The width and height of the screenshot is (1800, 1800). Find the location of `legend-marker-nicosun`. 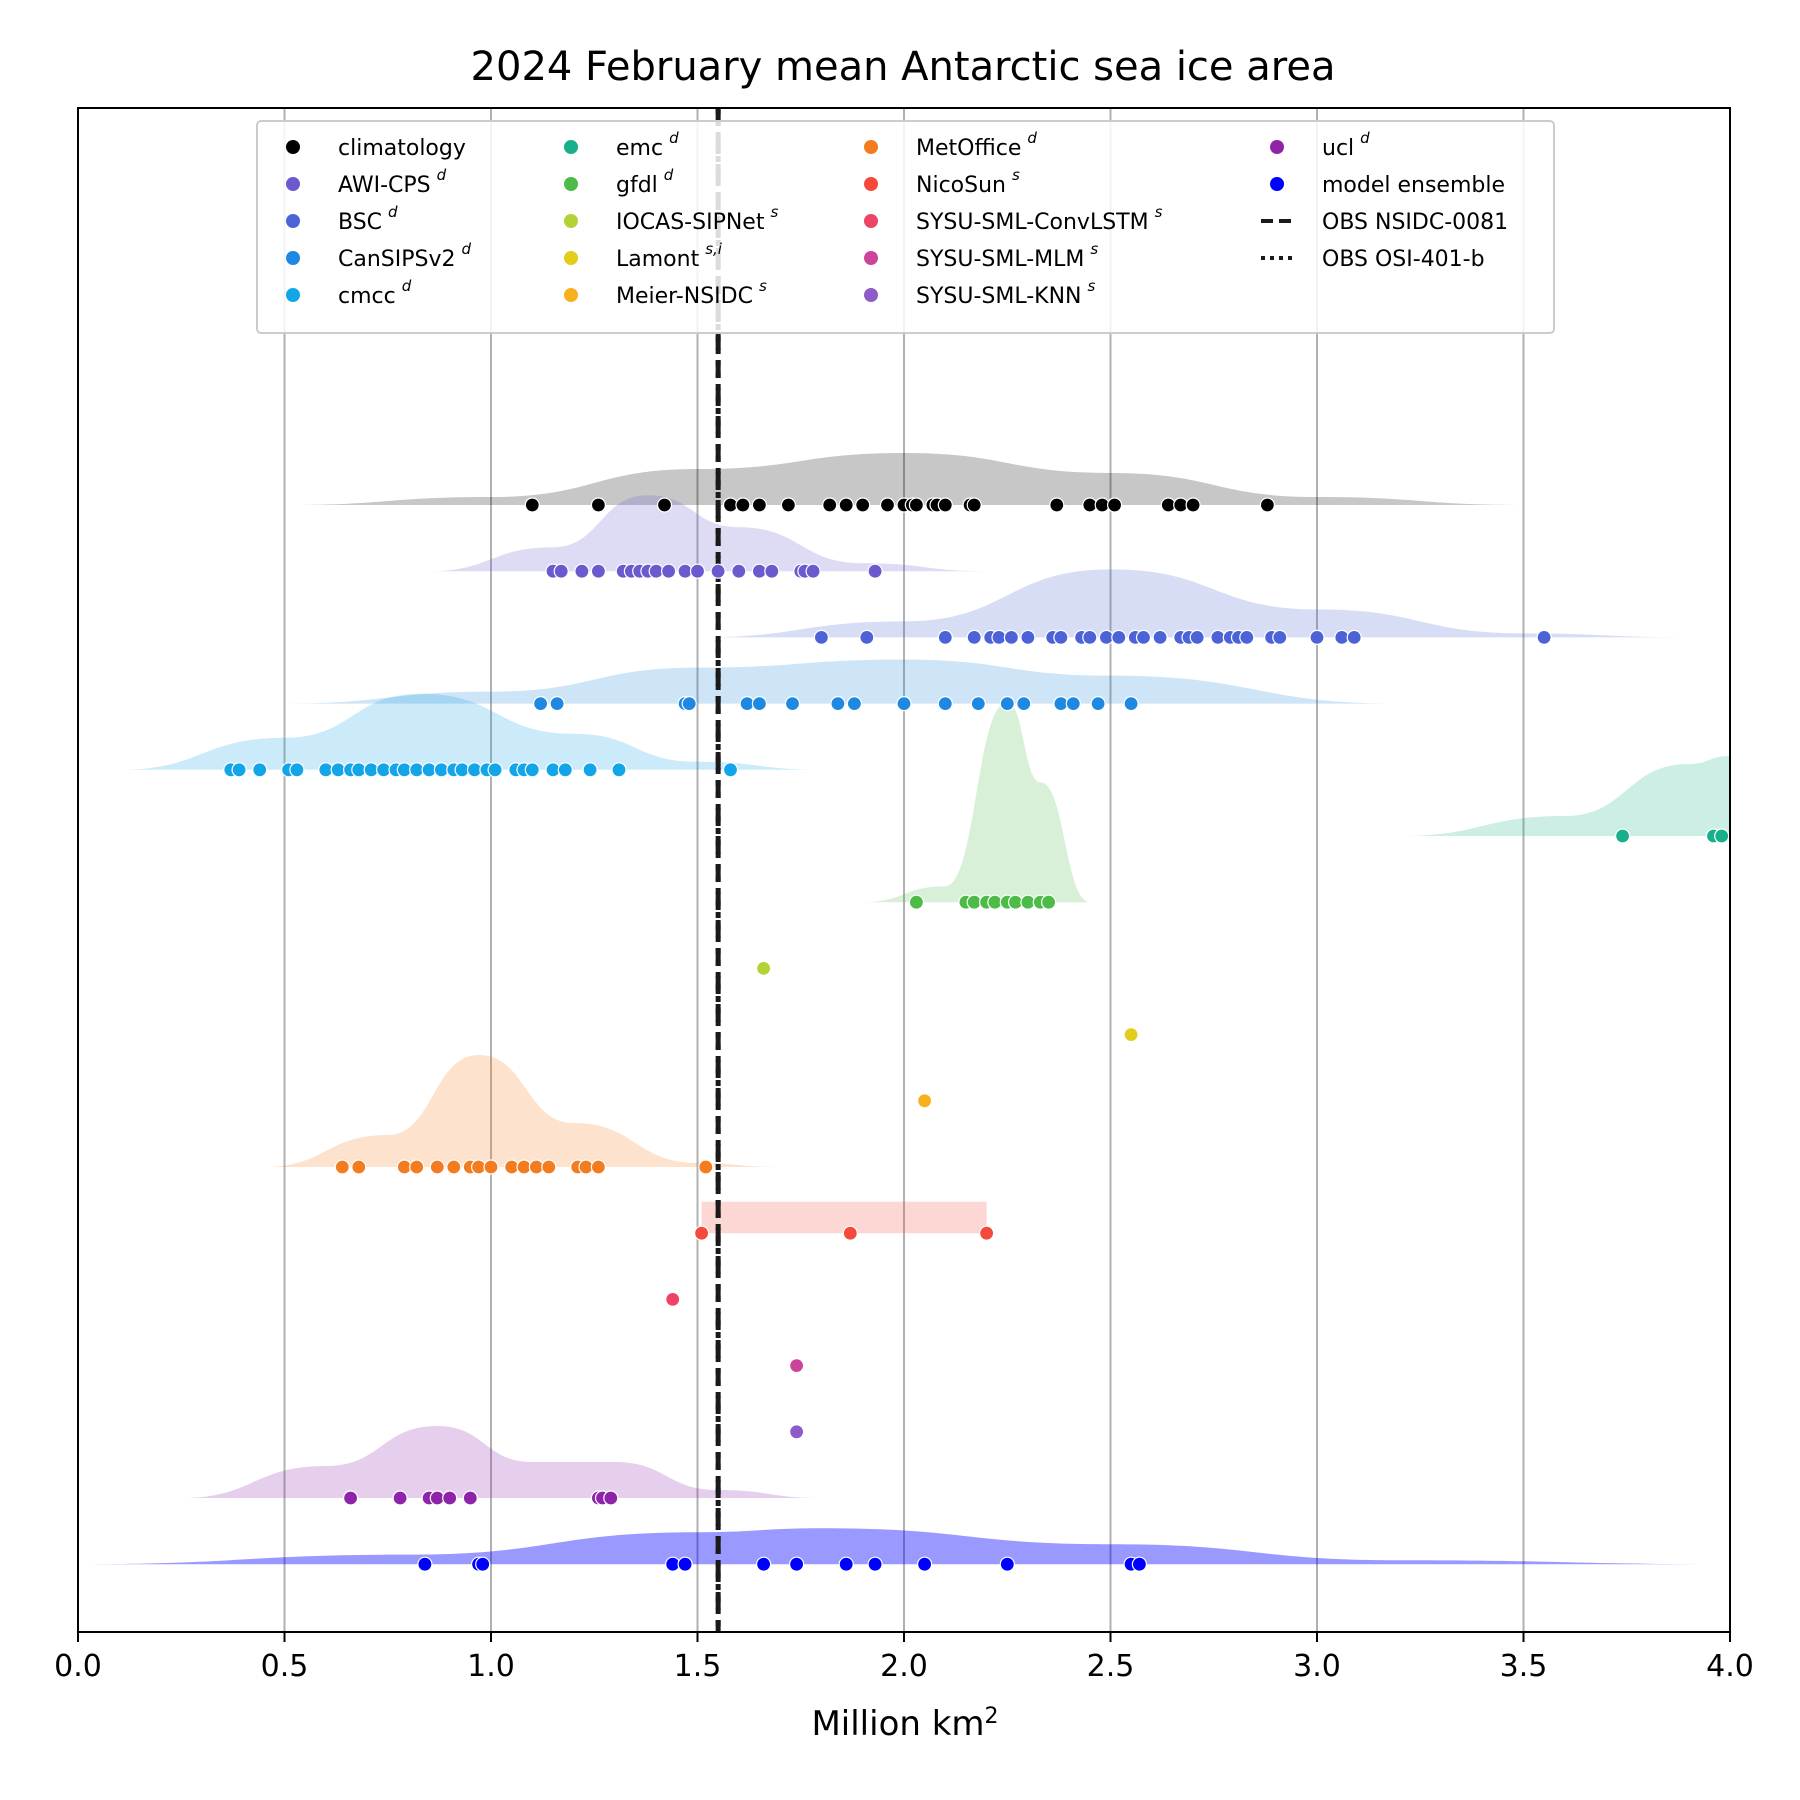

legend-marker-nicosun is located at coordinates (871, 184).